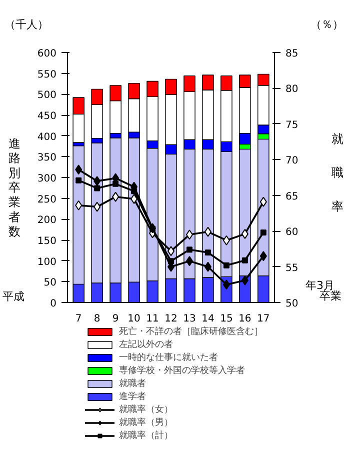  What do you see at coordinates (134, 319) in the screenshot?
I see `x-tick-label: 10` at bounding box center [134, 319].